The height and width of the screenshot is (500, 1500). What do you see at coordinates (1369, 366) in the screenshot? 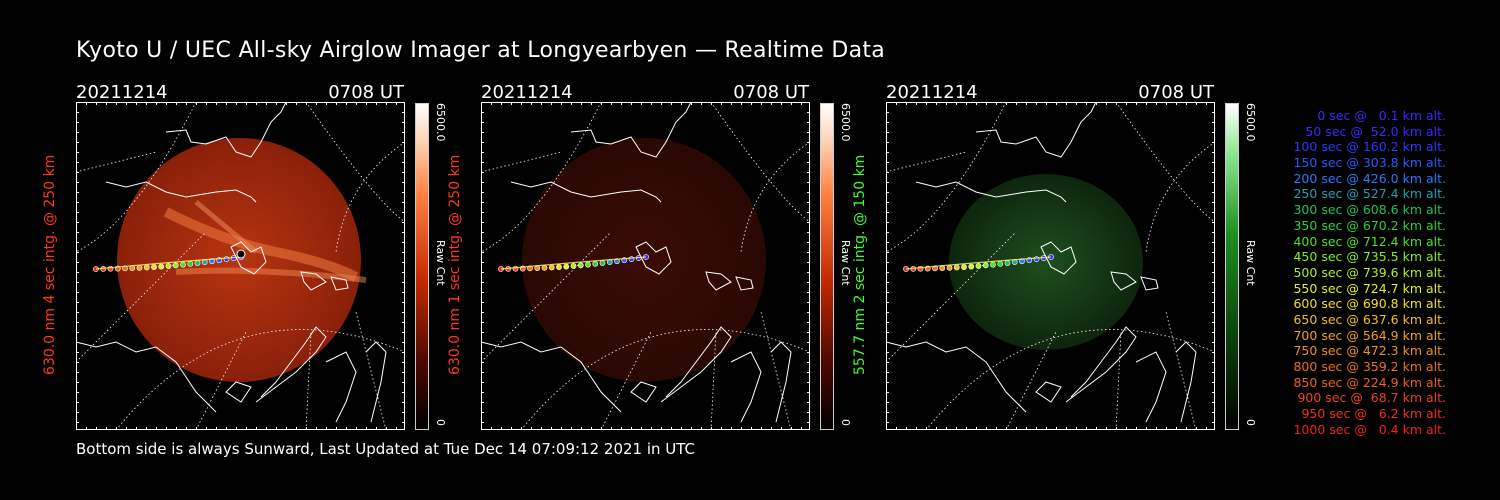
I see `legend-entry: 800 sec @ 359.2 km alt.` at bounding box center [1369, 366].